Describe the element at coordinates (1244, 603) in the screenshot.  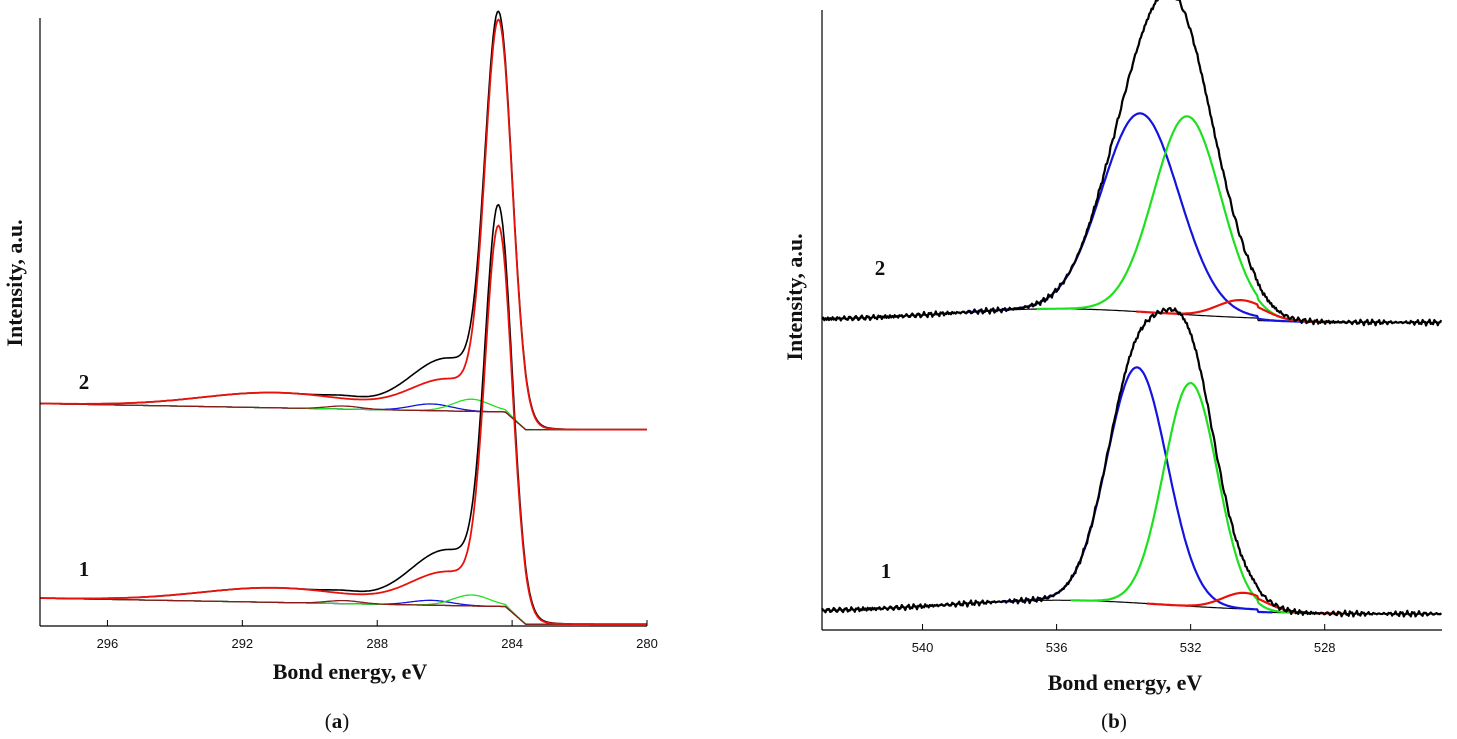
I see `spectrum-1-component-red` at that location.